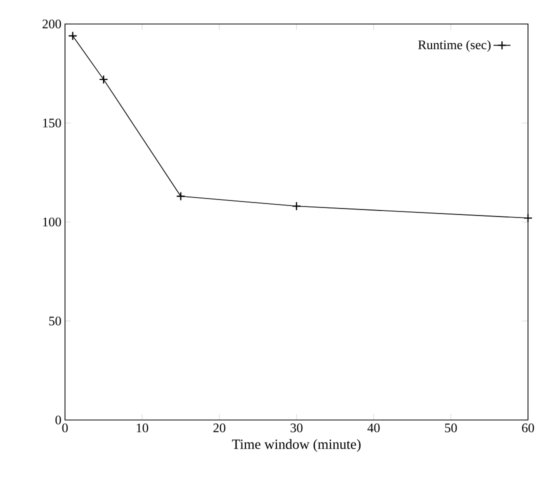 The height and width of the screenshot is (487, 541). I want to click on x-tick-label: 60, so click(528, 428).